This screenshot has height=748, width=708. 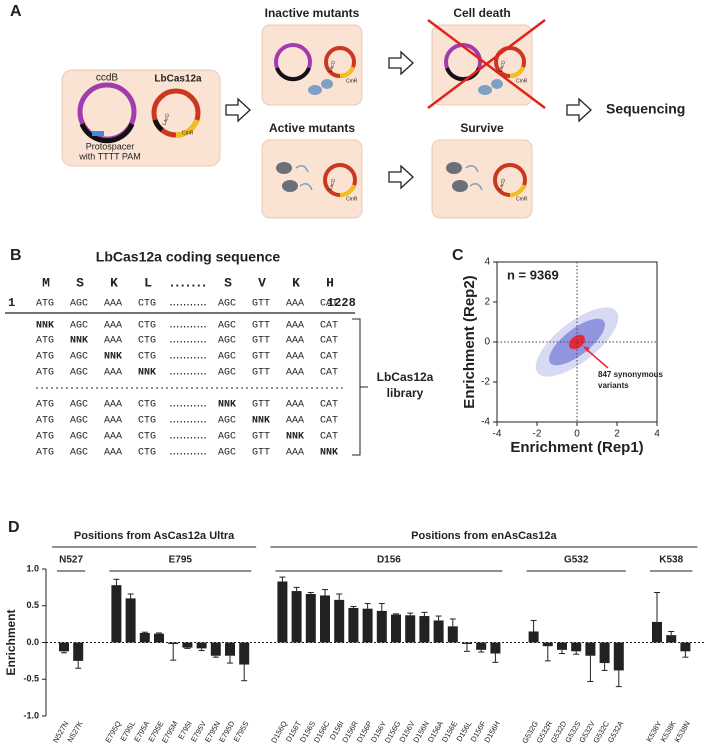 What do you see at coordinates (482, 128) in the screenshot?
I see `heading: Survive` at bounding box center [482, 128].